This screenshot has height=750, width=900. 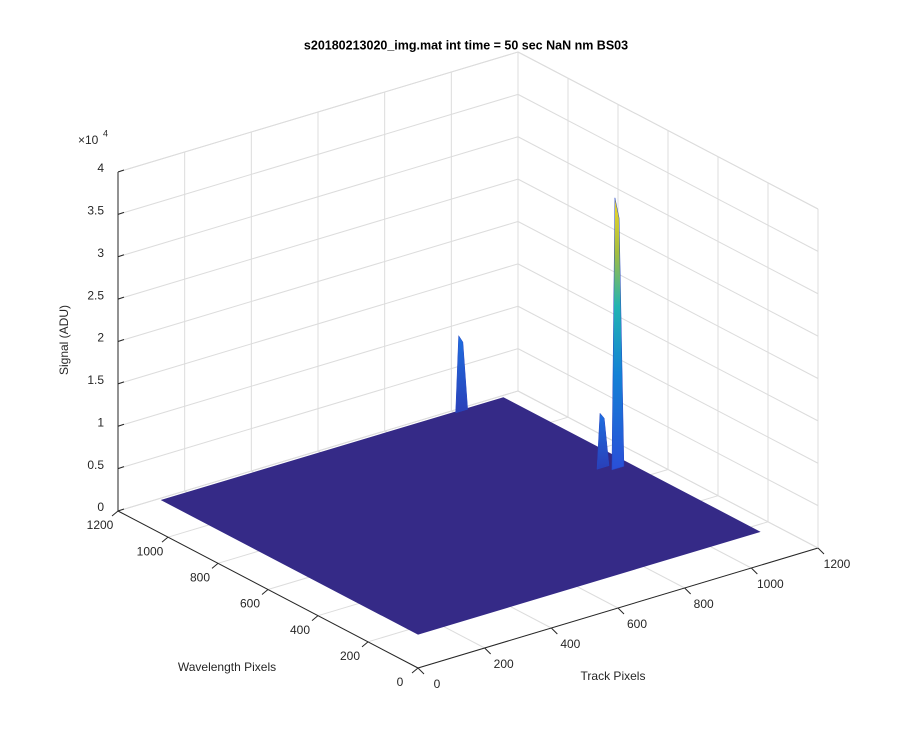 I want to click on y-tick-label: 1200, so click(x=100, y=525).